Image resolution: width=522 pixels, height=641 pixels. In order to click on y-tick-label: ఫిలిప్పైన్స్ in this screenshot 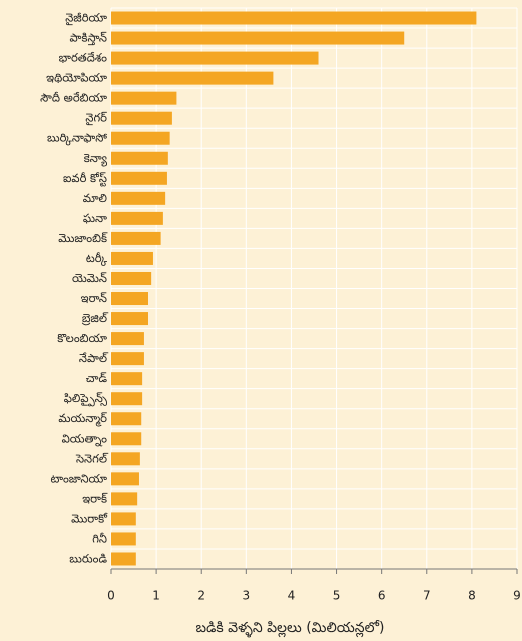, I will do `click(86, 399)`.